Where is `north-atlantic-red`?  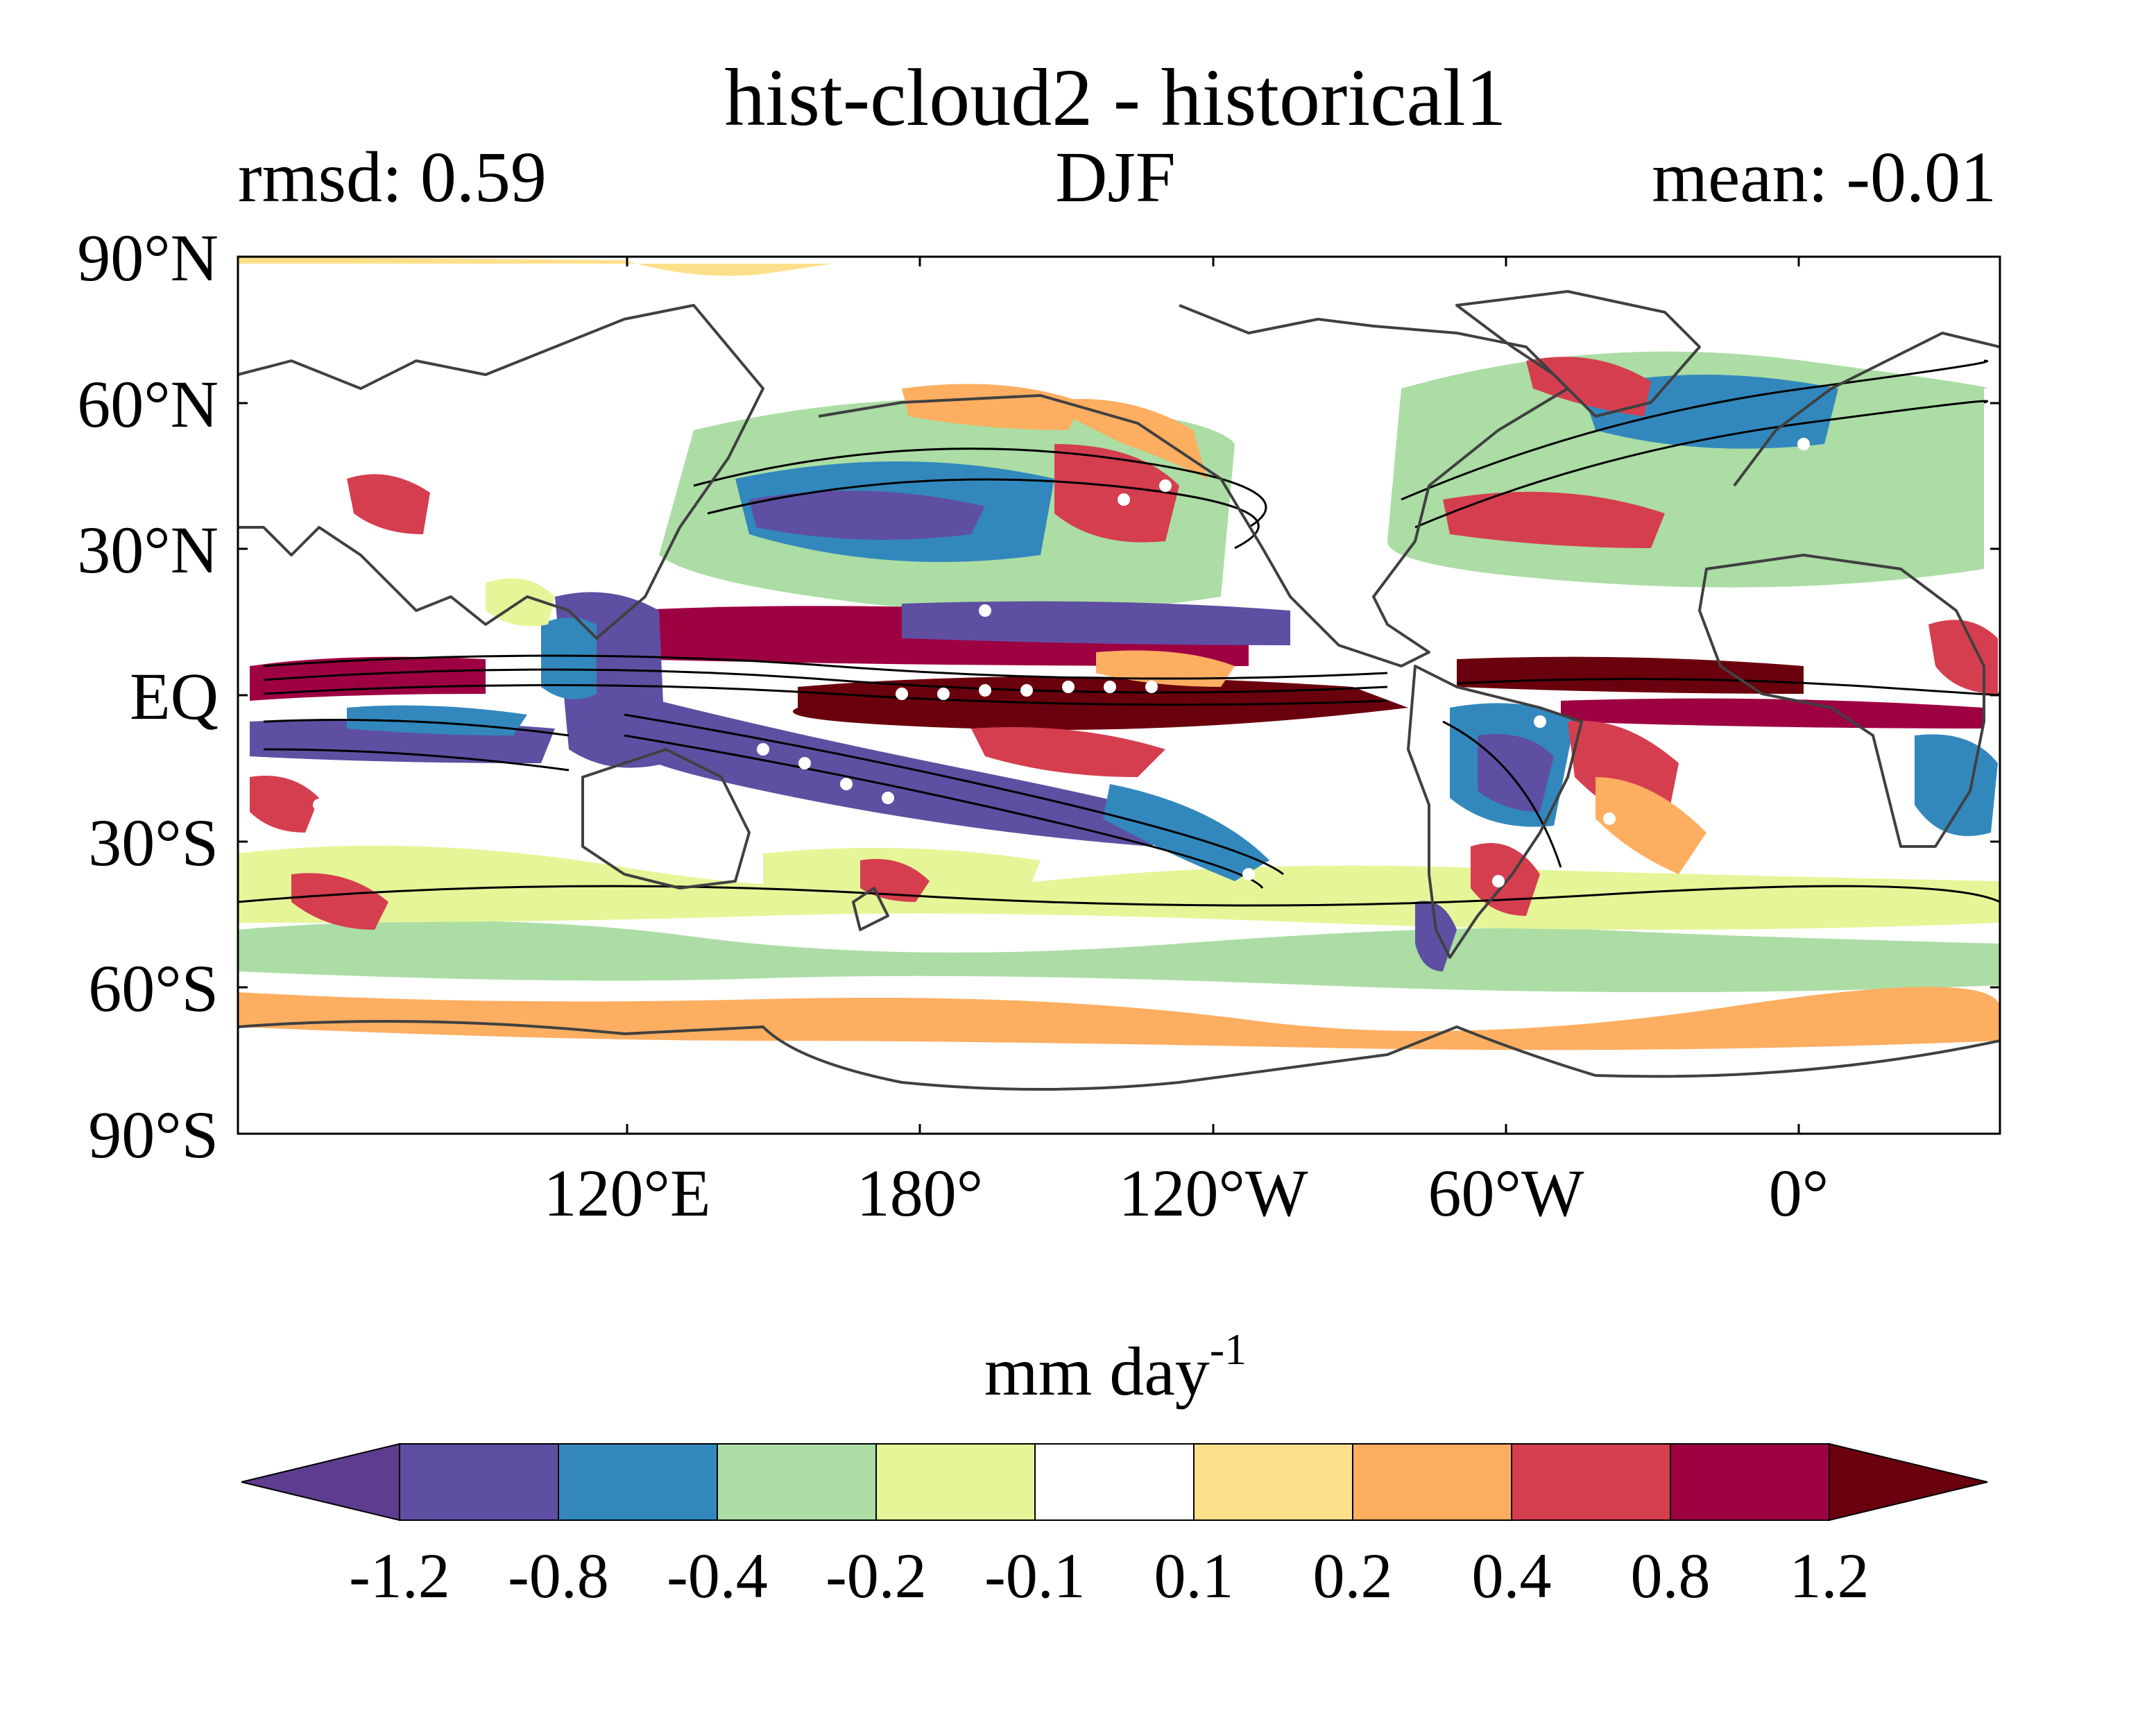 north-atlantic-red is located at coordinates (1554, 519).